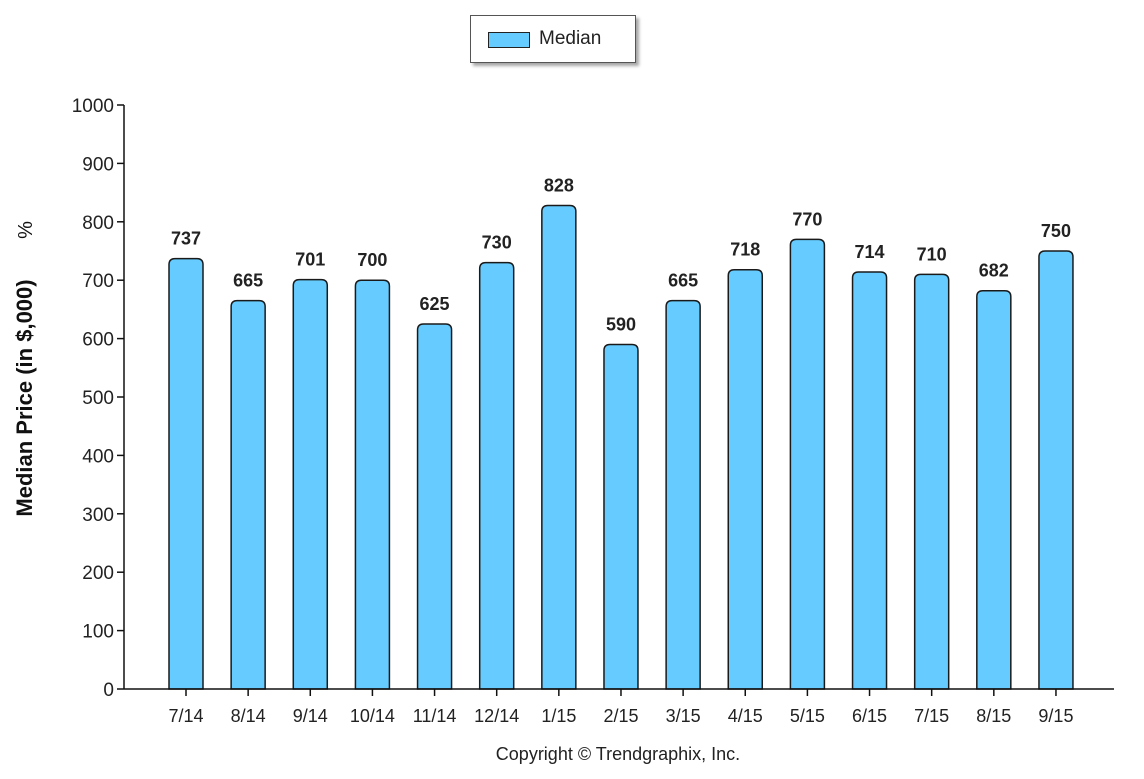 The height and width of the screenshot is (779, 1144). What do you see at coordinates (310, 260) in the screenshot?
I see `bar-value-label: 701` at bounding box center [310, 260].